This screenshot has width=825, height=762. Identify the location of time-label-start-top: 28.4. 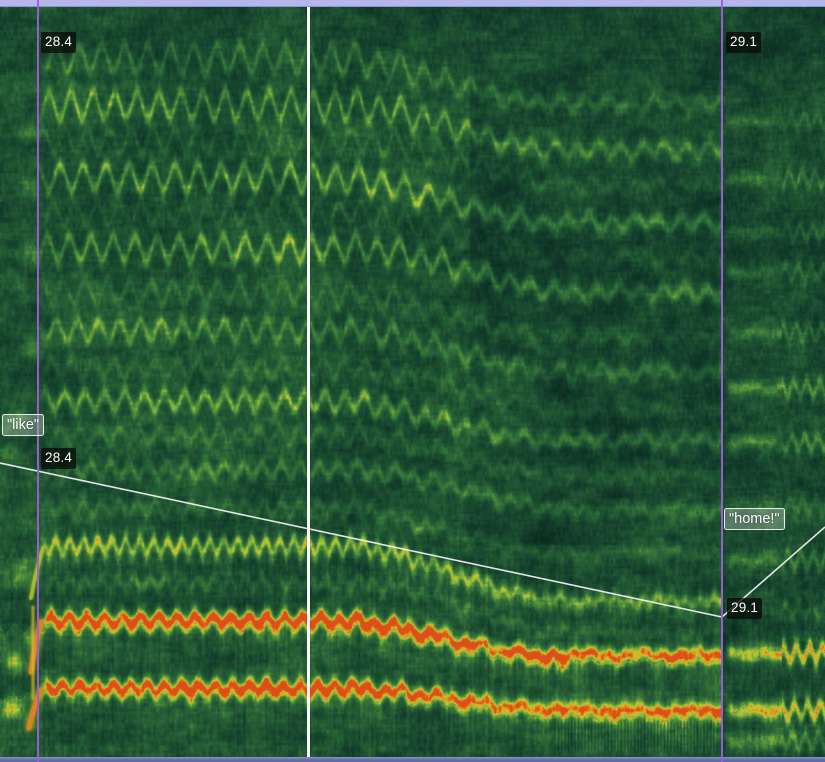
(59, 42).